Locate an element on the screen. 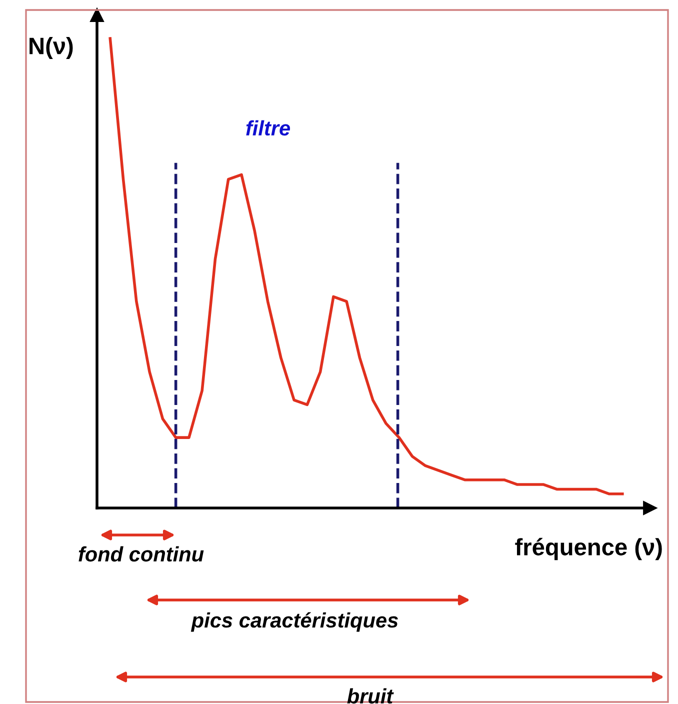 The height and width of the screenshot is (704, 678). annotation: filtre is located at coordinates (268, 128).